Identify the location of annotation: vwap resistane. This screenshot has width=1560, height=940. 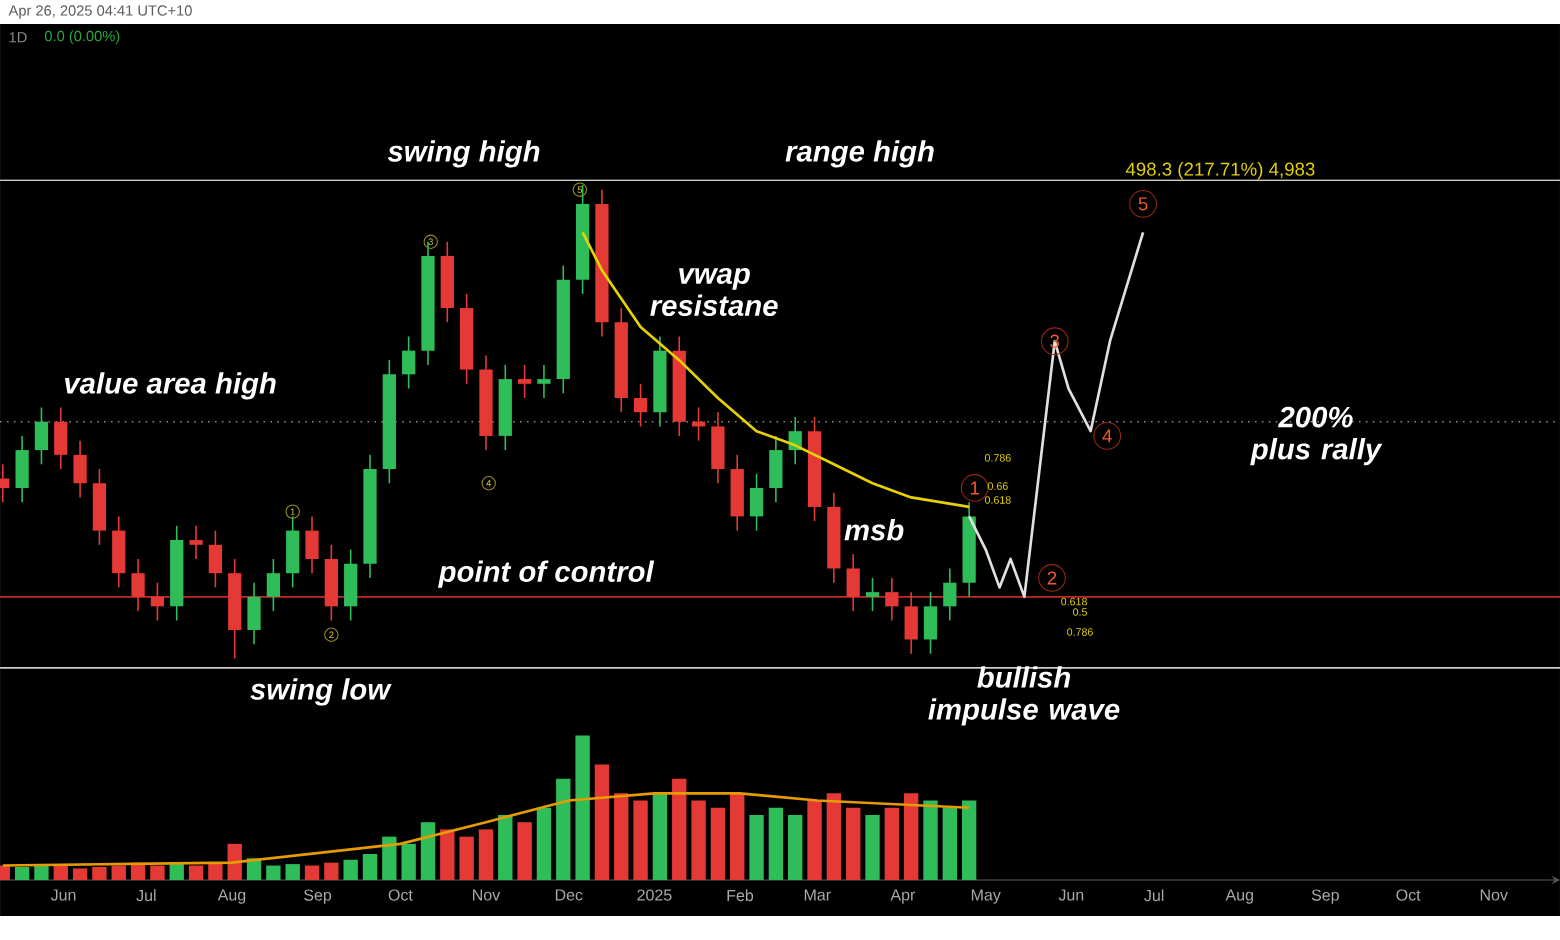
(714, 292).